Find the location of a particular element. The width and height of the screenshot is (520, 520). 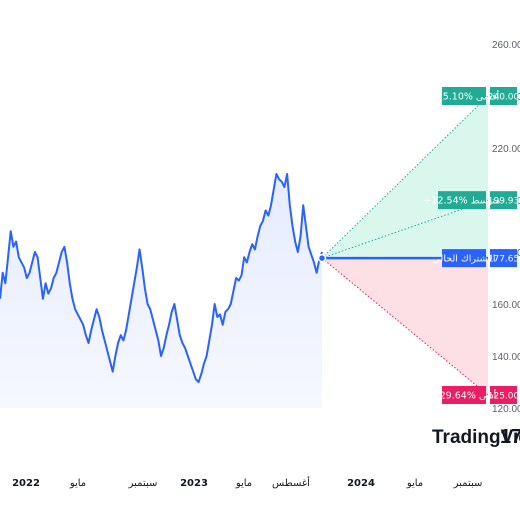

forecast-low-line is located at coordinates (405, 326).